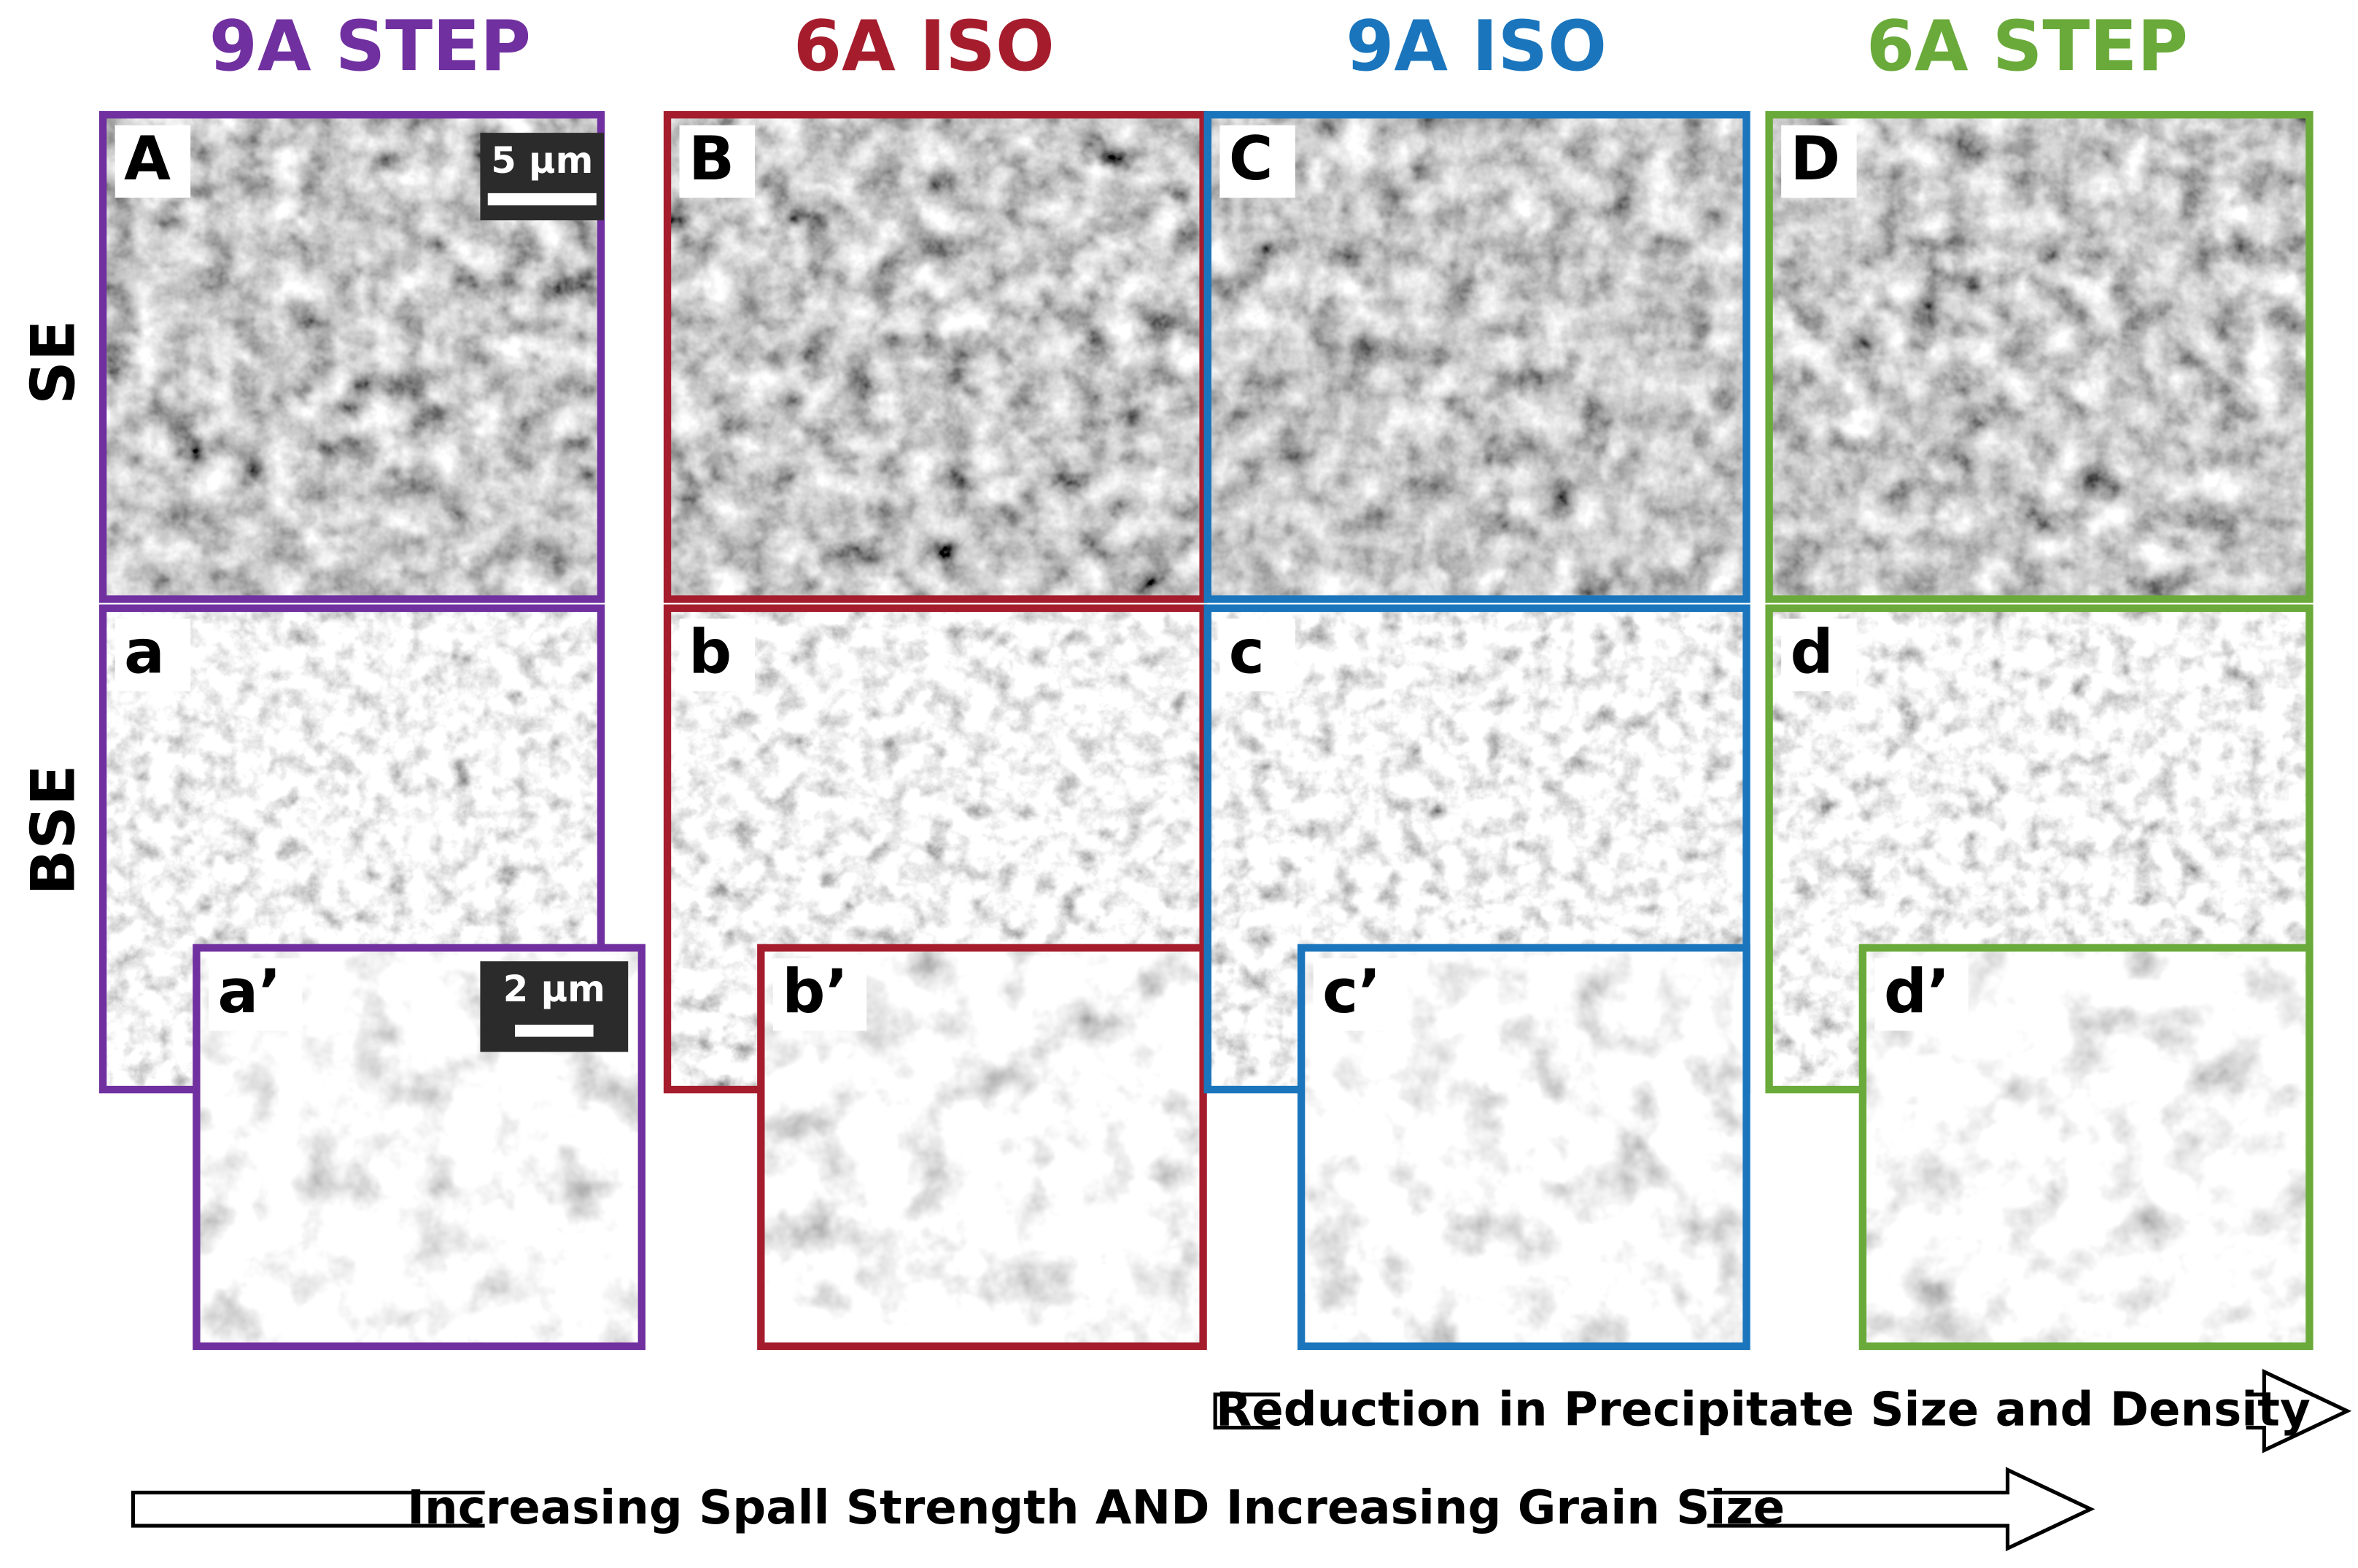  I want to click on scale-bar-label: 2 µm, so click(554, 989).